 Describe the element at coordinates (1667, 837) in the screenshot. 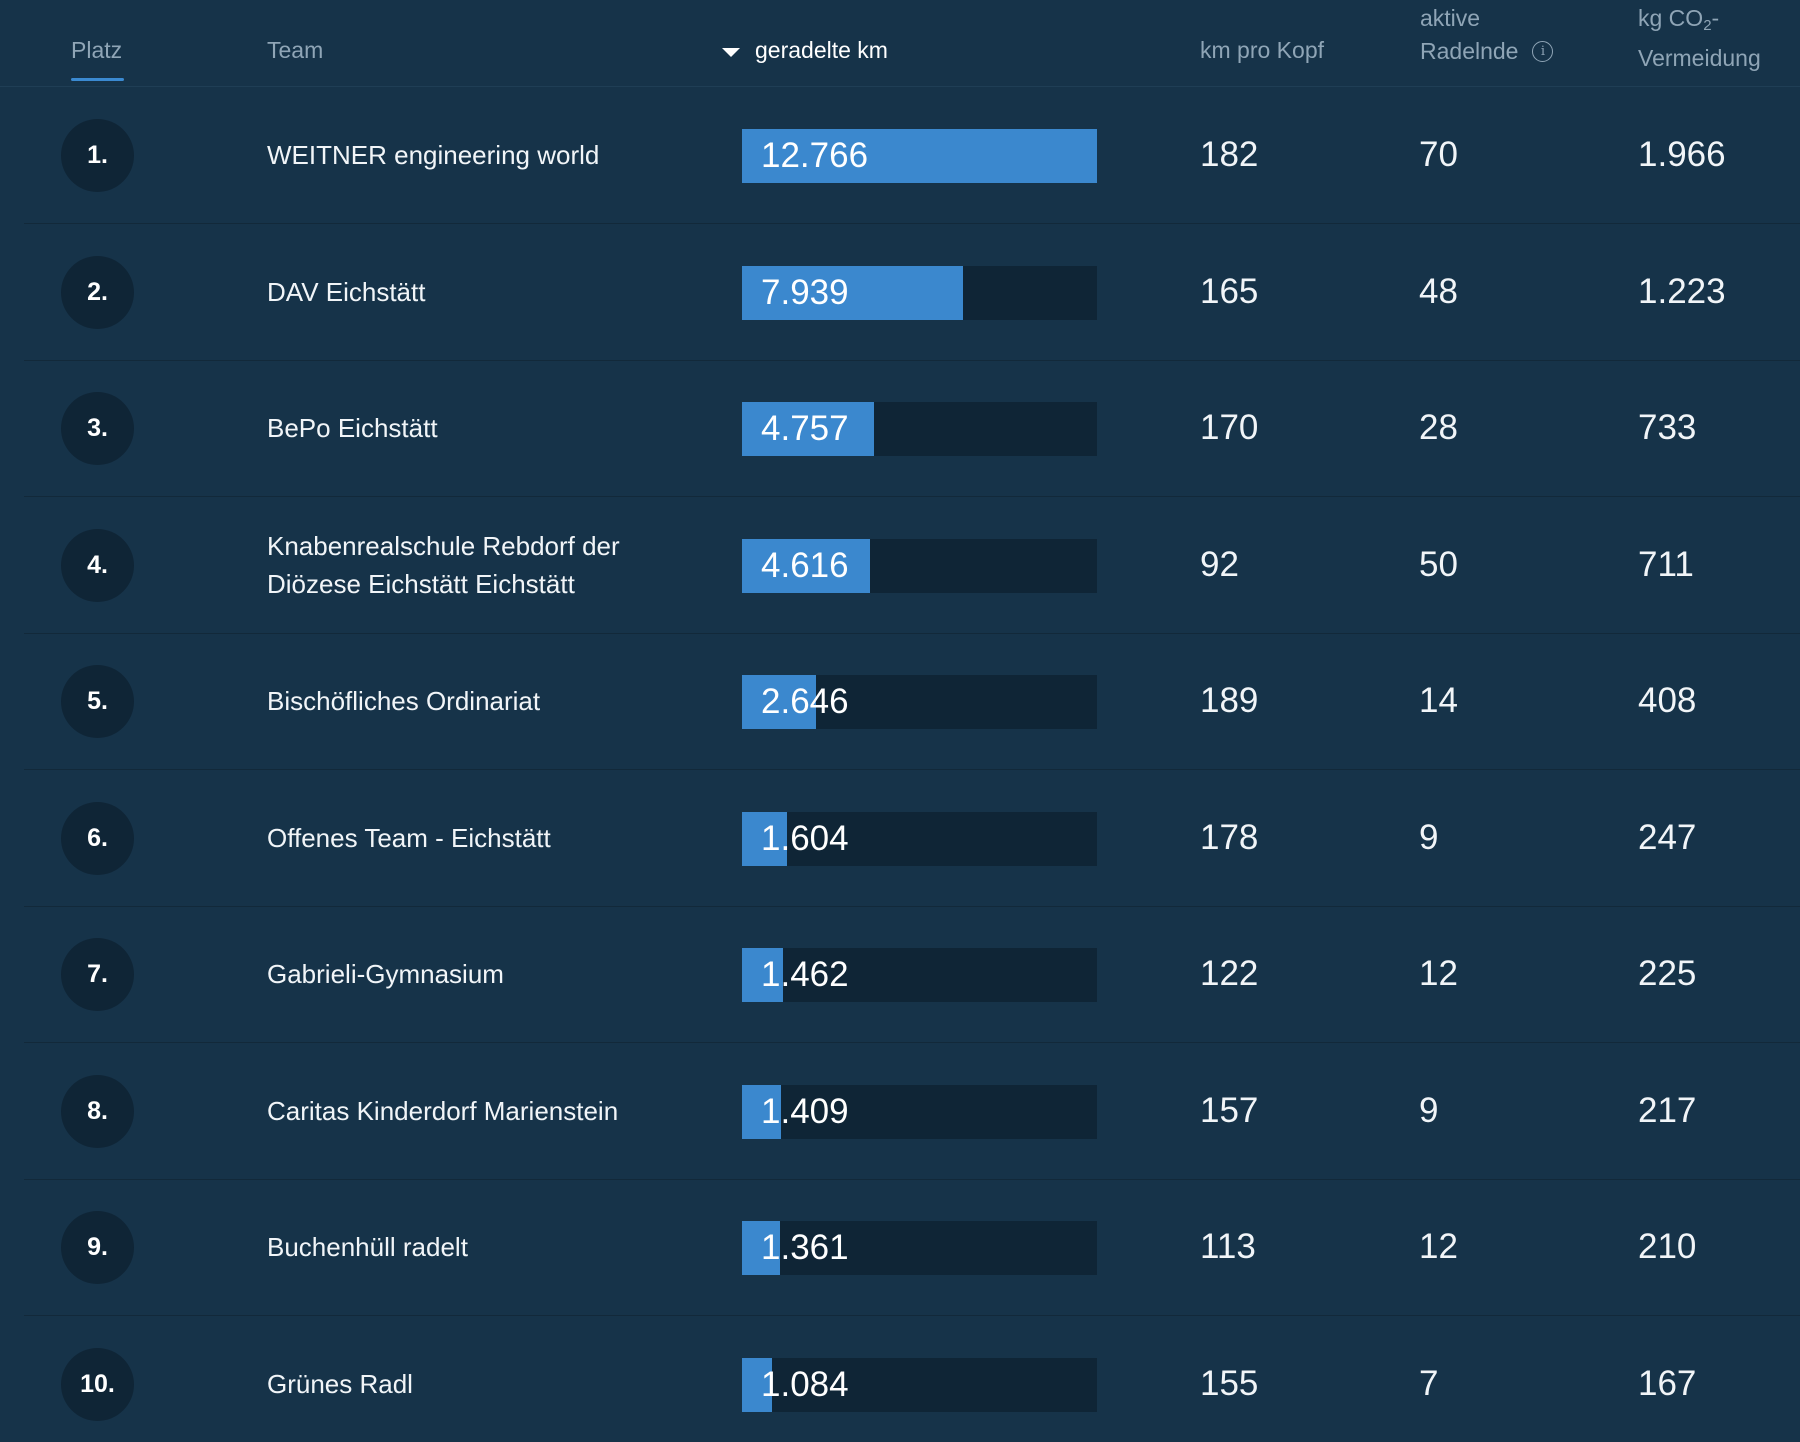

I see `co2-value: 247` at that location.